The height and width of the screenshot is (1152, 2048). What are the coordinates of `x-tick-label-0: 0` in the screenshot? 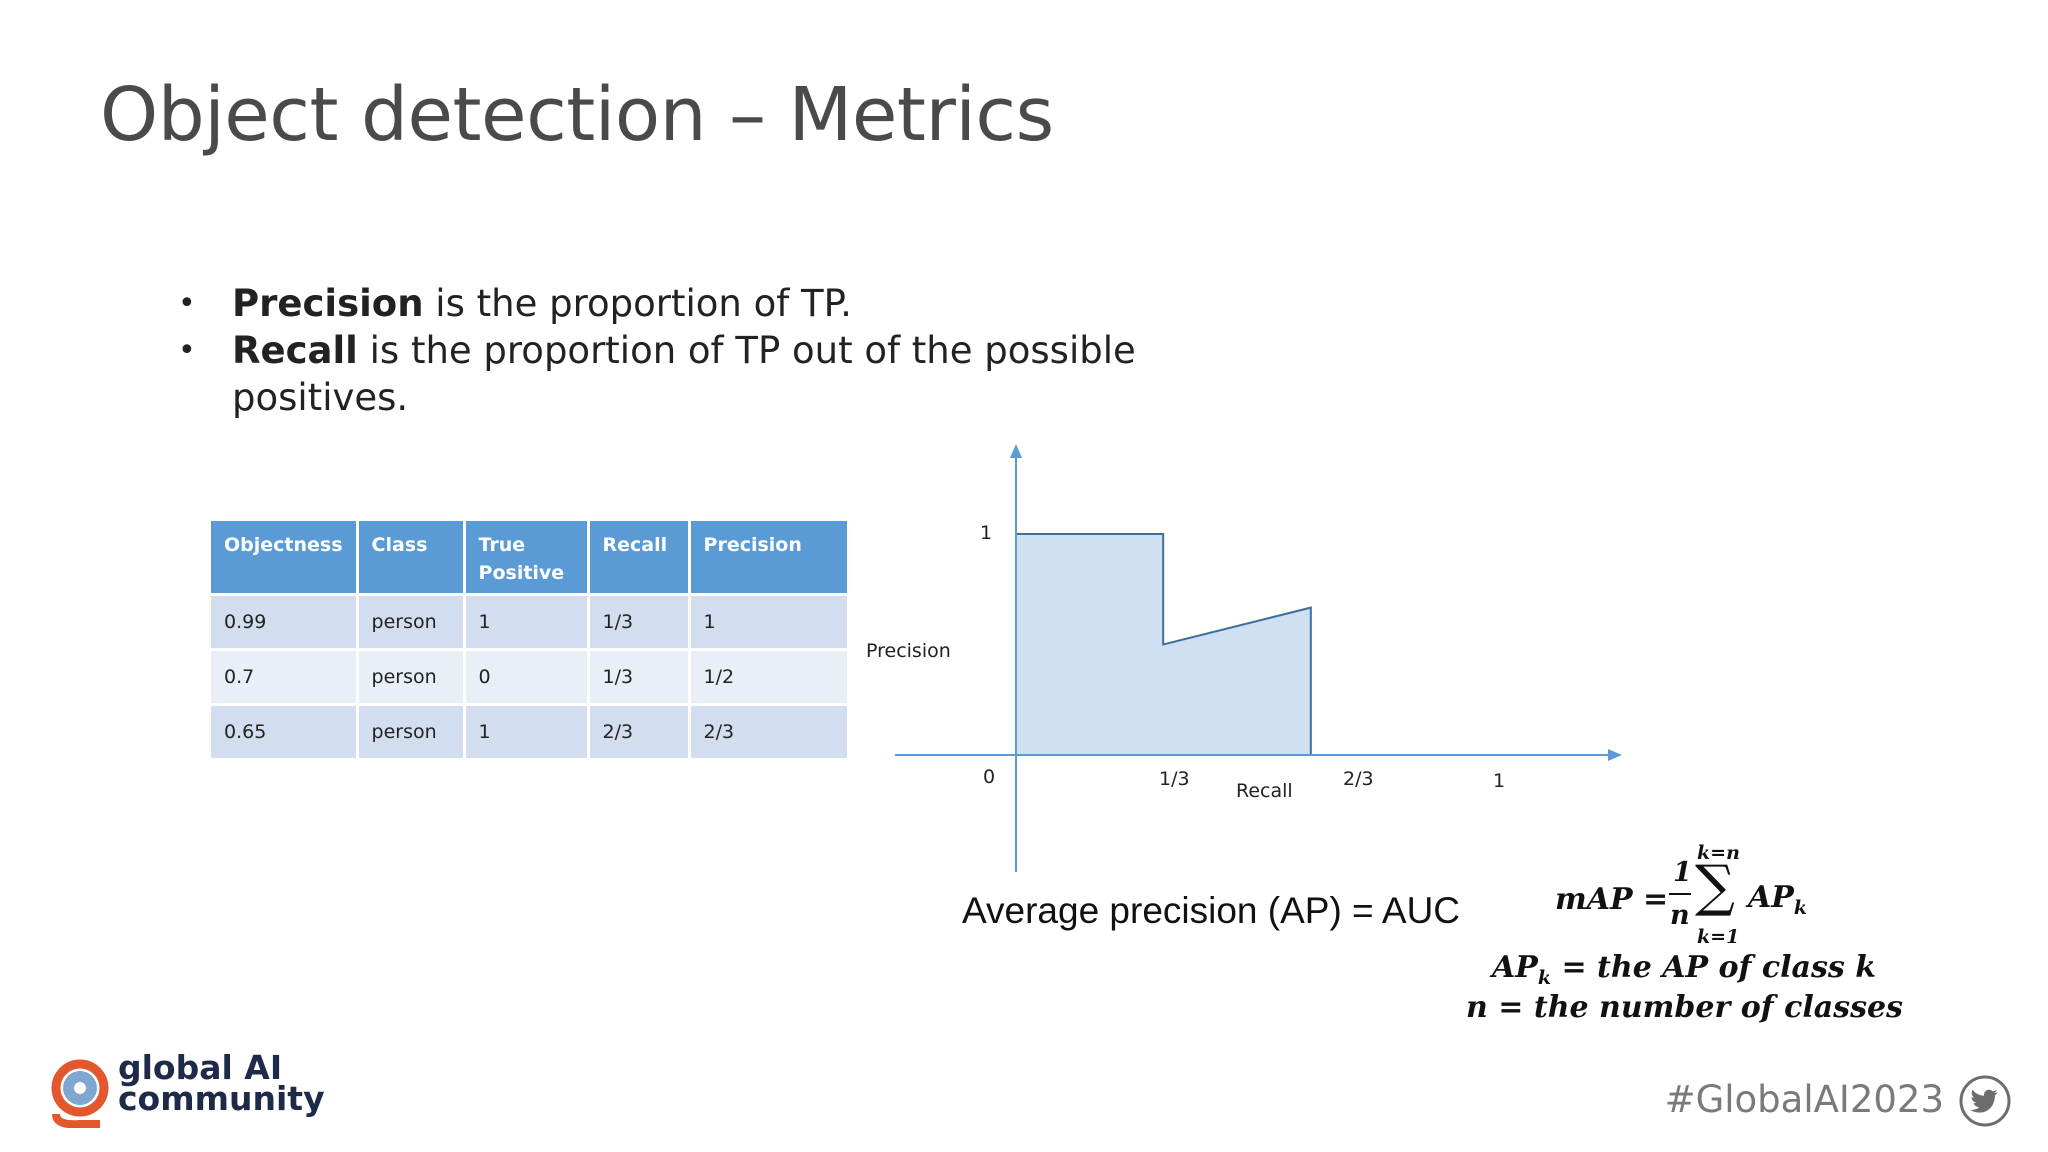 It's located at (989, 777).